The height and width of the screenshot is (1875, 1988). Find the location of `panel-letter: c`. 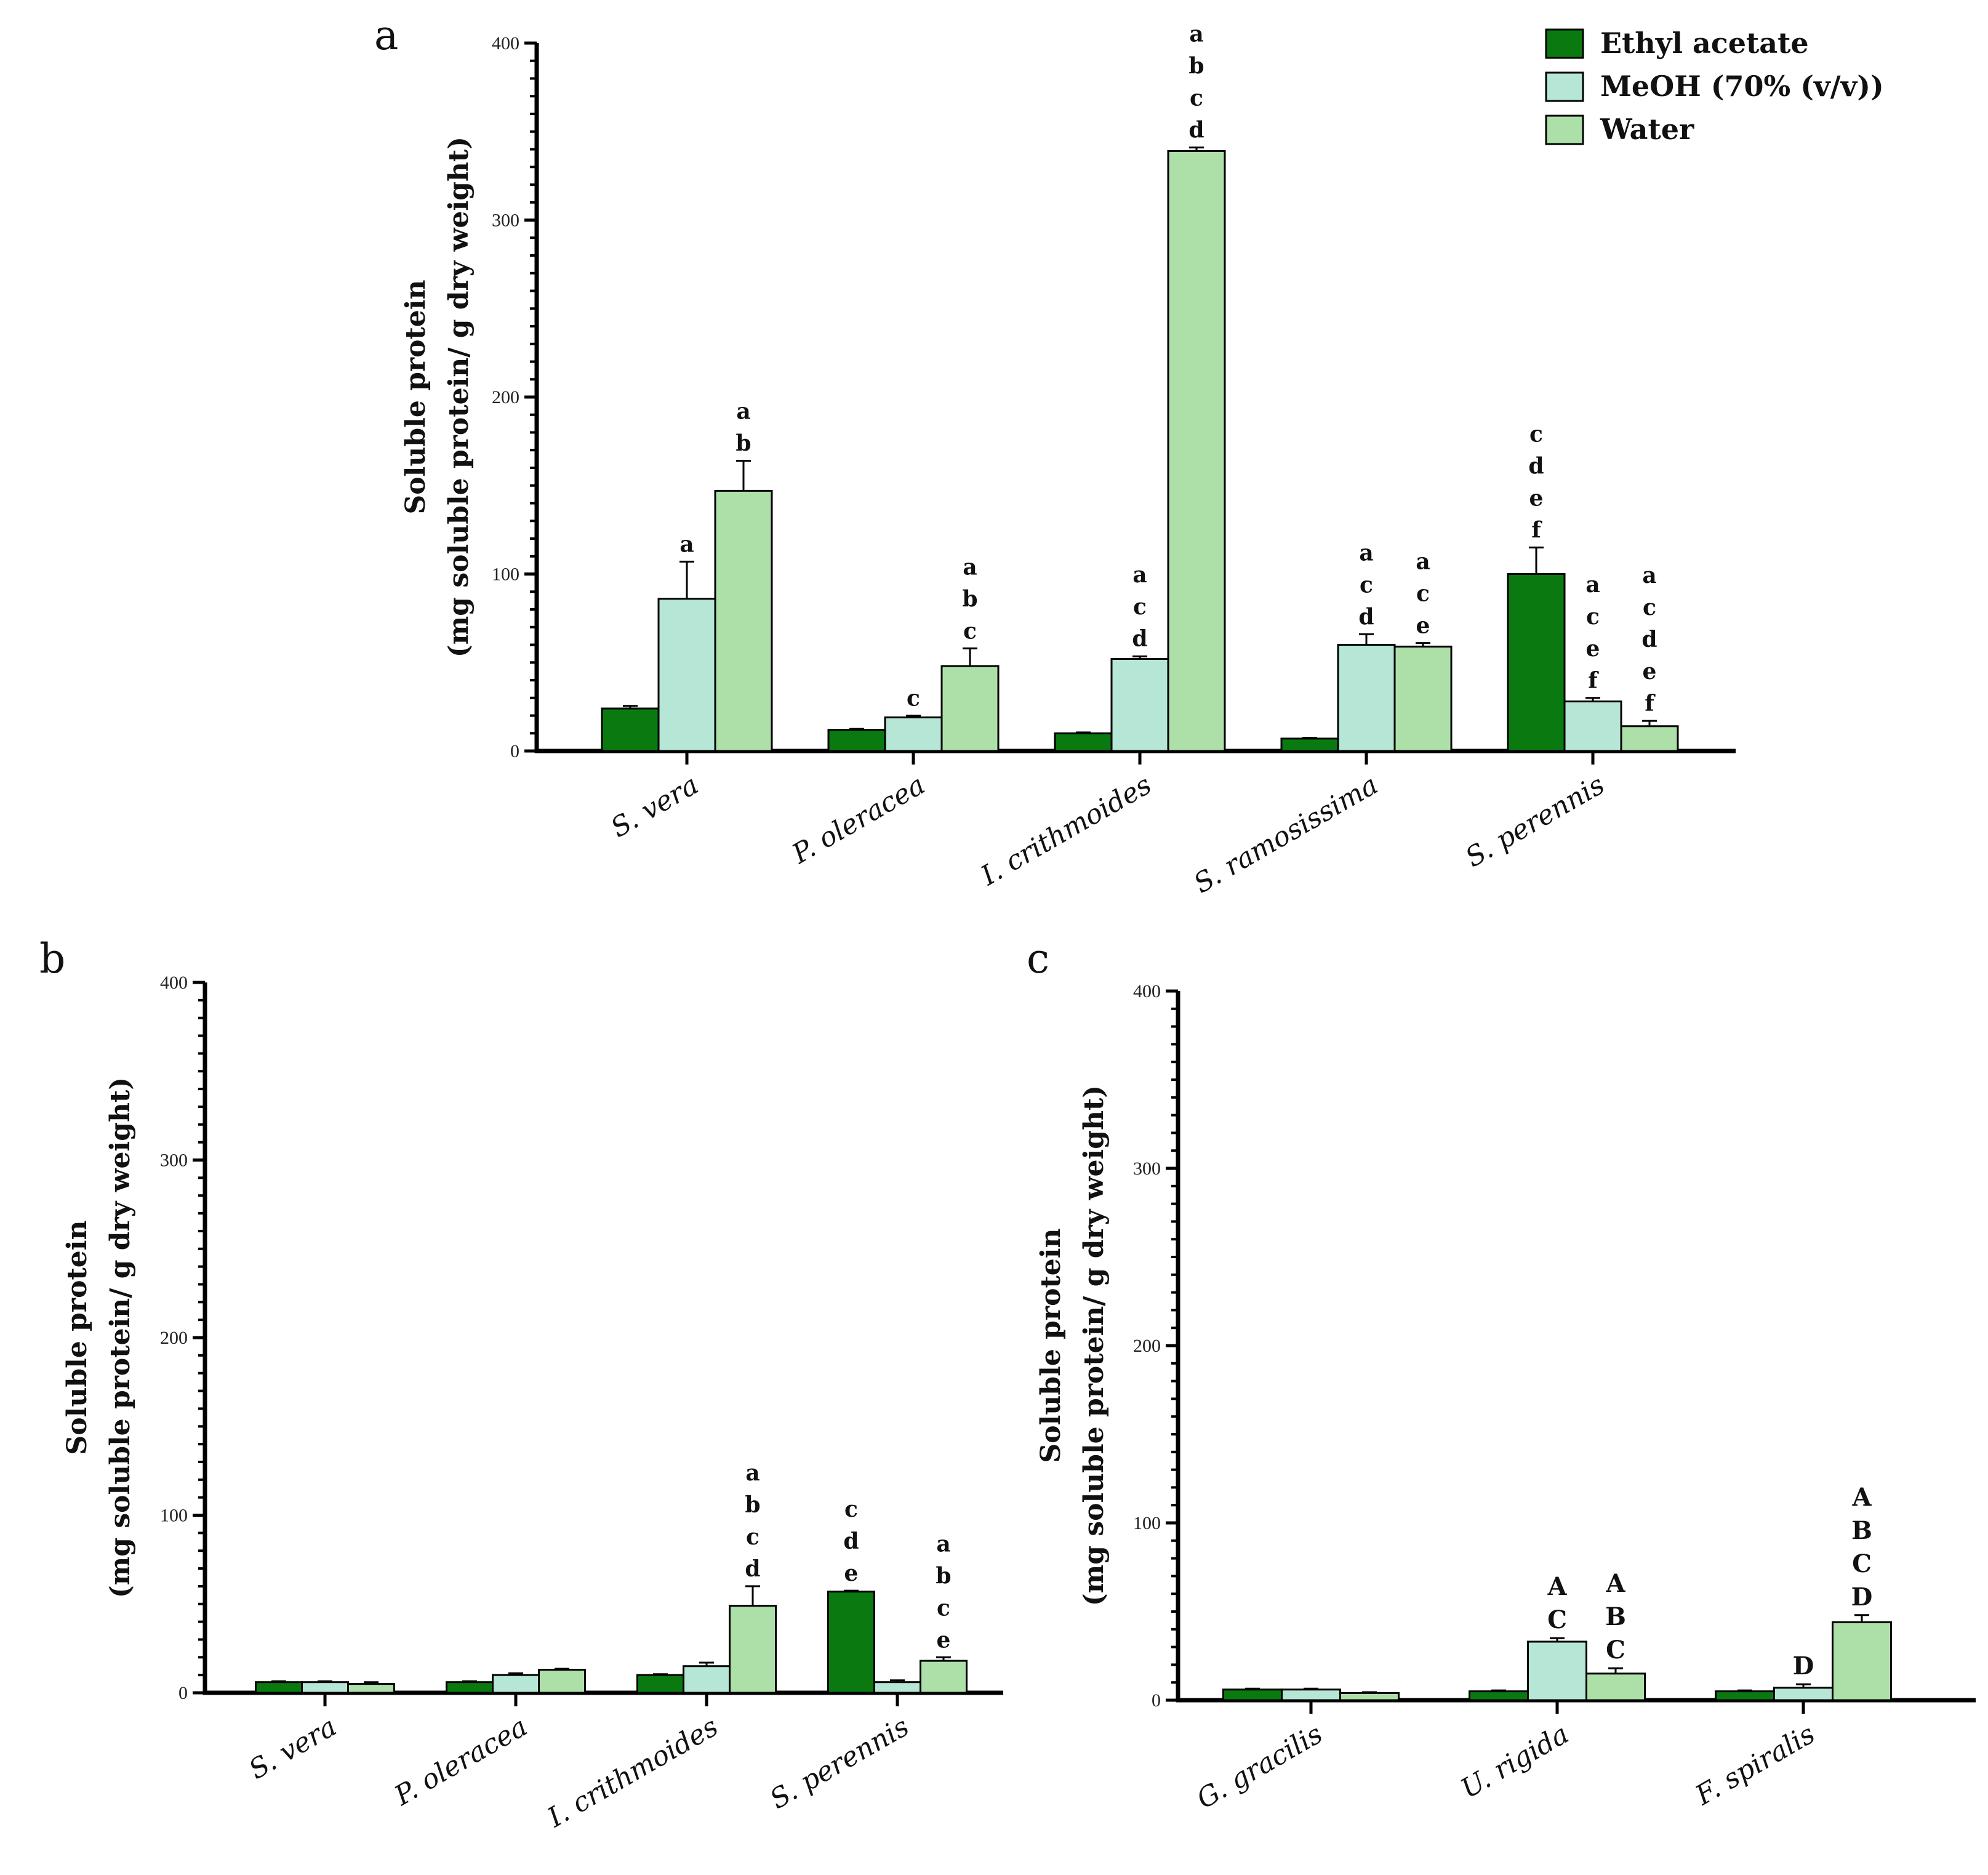

panel-letter: c is located at coordinates (1038, 958).